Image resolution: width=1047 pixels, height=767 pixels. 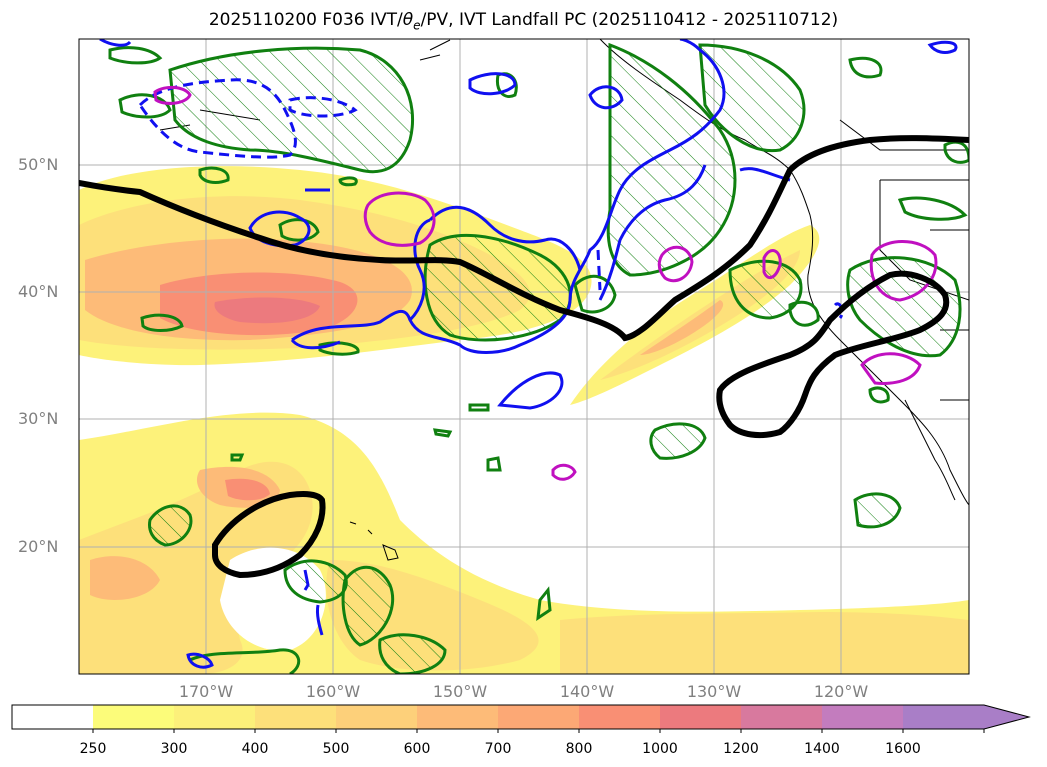 I want to click on lat-label-30n: 30°N, so click(x=38, y=418).